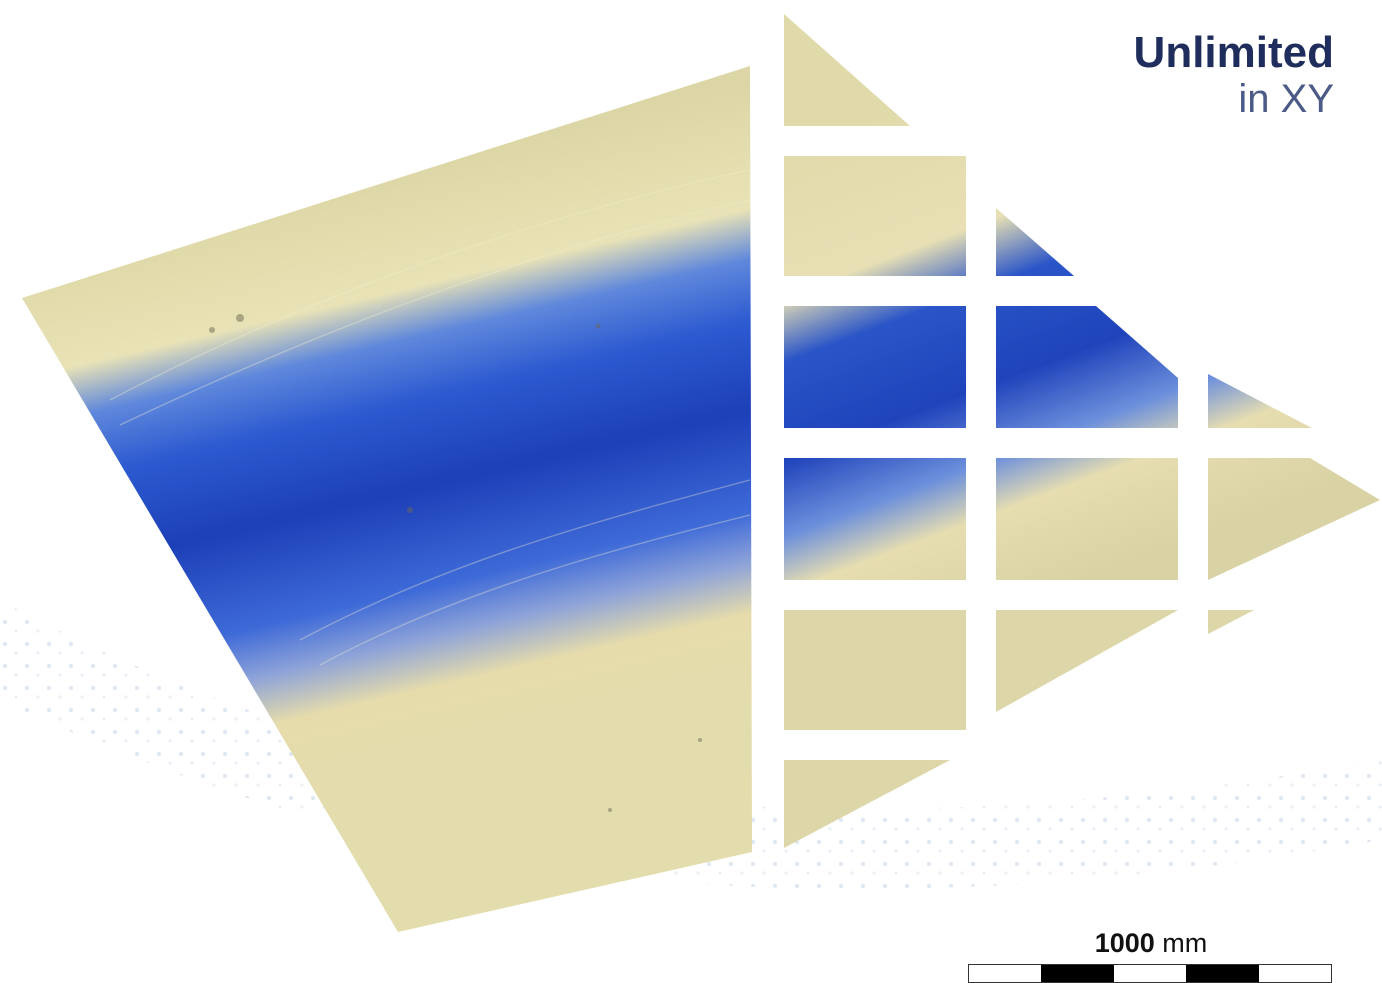 Image resolution: width=1382 pixels, height=983 pixels. What do you see at coordinates (1185, 943) in the screenshot?
I see `scale-unit: mm` at bounding box center [1185, 943].